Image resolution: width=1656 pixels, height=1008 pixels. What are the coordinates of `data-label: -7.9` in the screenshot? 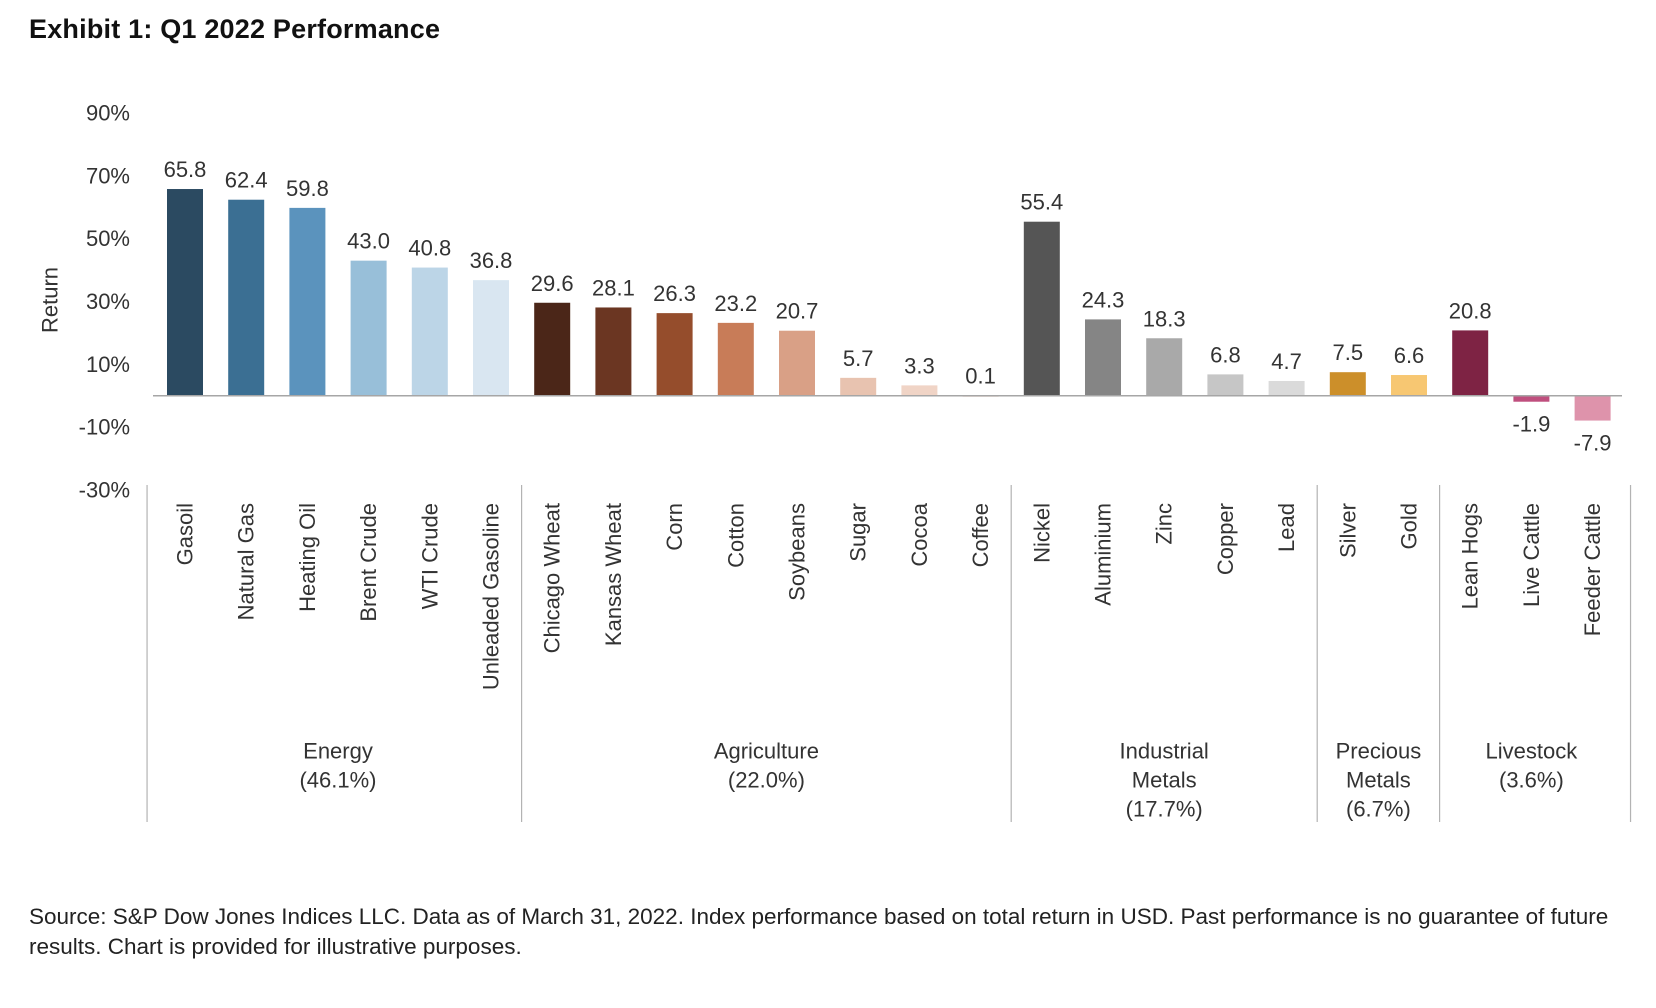 It's located at (1593, 443).